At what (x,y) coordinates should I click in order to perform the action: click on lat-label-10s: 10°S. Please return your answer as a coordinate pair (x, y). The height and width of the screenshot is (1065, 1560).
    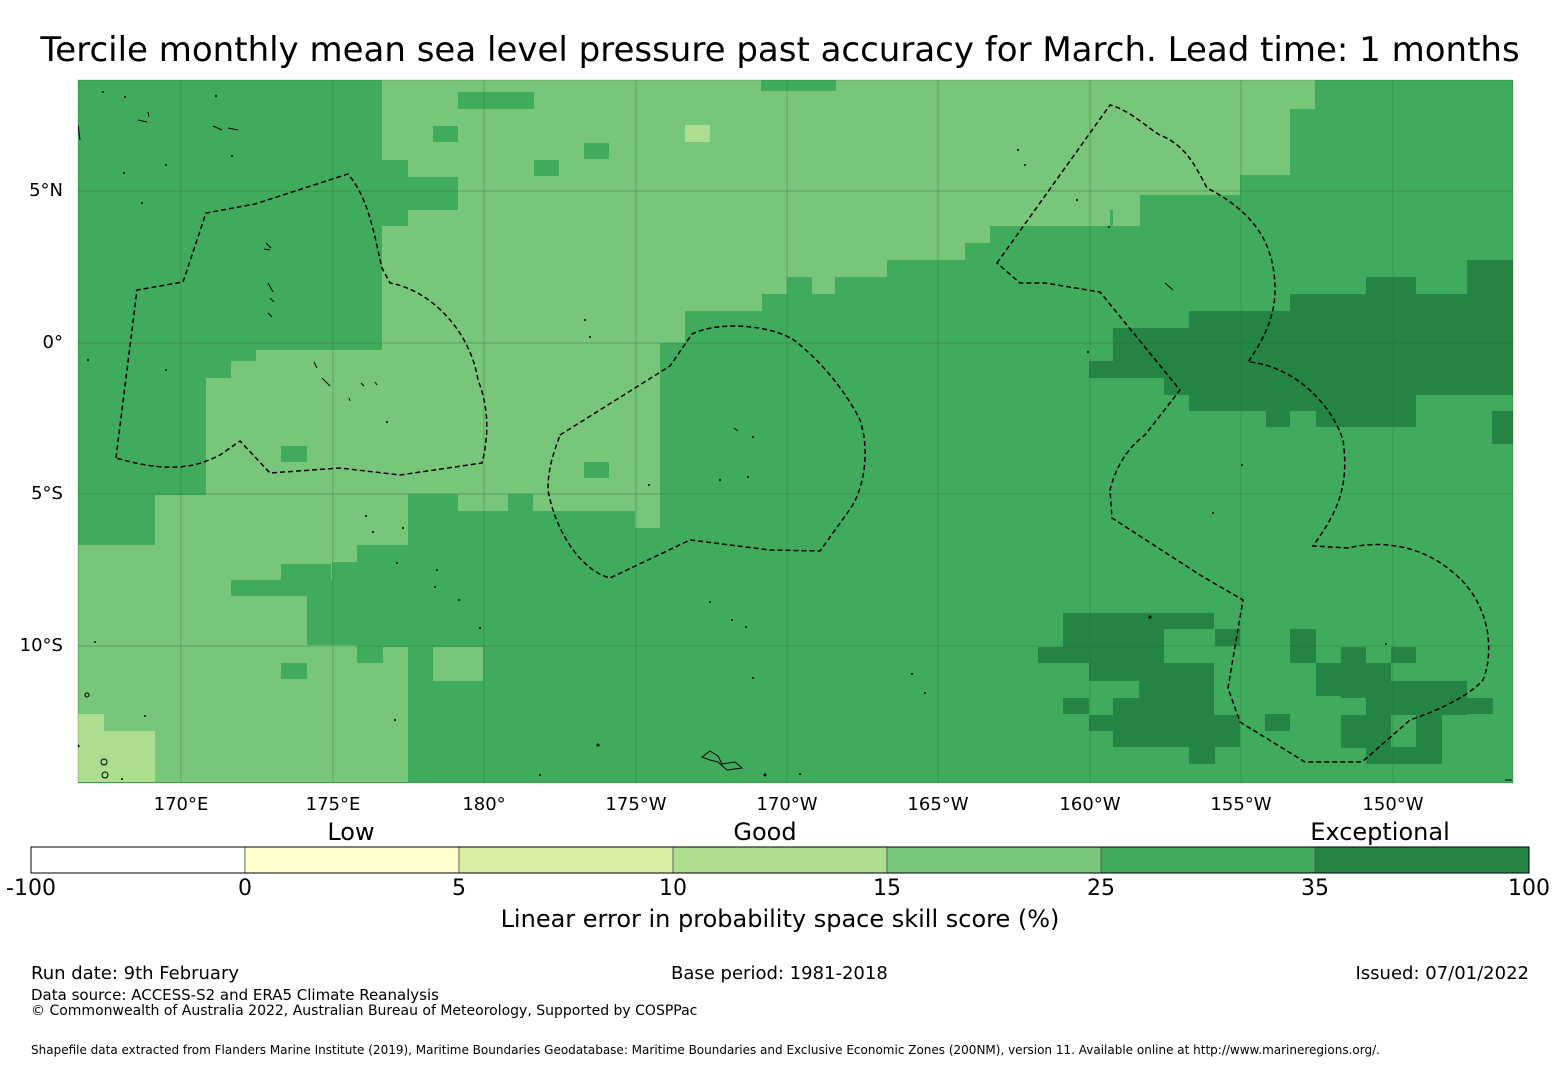
    Looking at the image, I should click on (41, 645).